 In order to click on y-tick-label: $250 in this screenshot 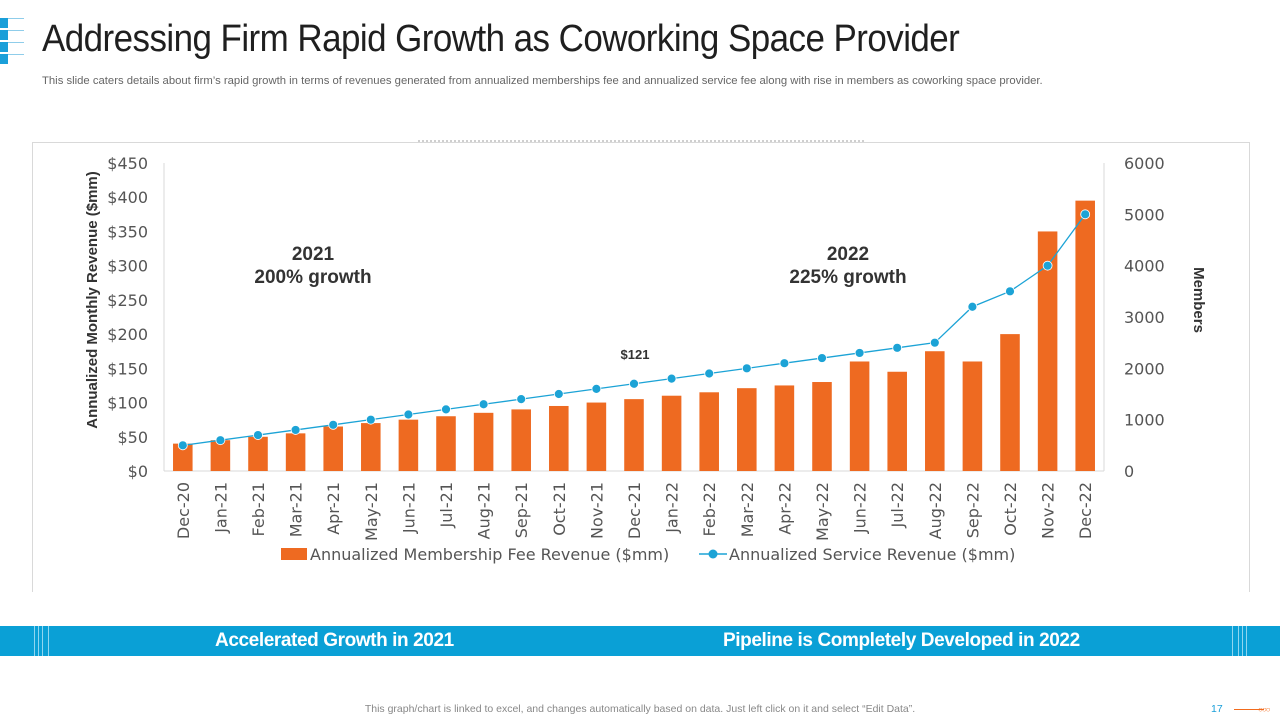, I will do `click(127, 300)`.